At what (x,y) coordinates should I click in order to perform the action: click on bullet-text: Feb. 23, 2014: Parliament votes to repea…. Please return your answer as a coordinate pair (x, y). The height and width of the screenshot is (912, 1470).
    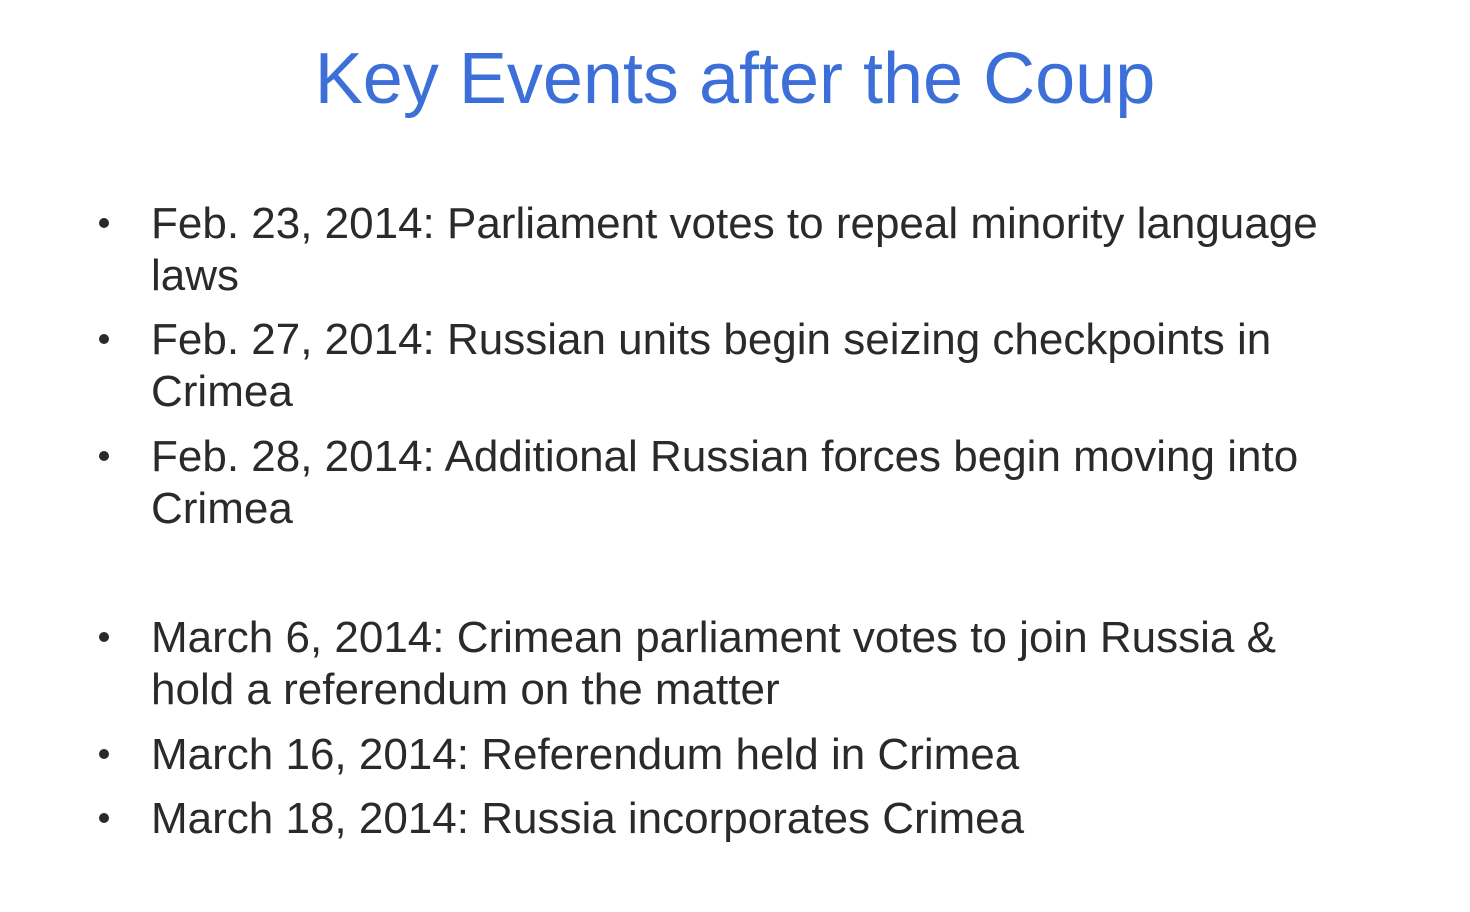
    Looking at the image, I should click on (734, 249).